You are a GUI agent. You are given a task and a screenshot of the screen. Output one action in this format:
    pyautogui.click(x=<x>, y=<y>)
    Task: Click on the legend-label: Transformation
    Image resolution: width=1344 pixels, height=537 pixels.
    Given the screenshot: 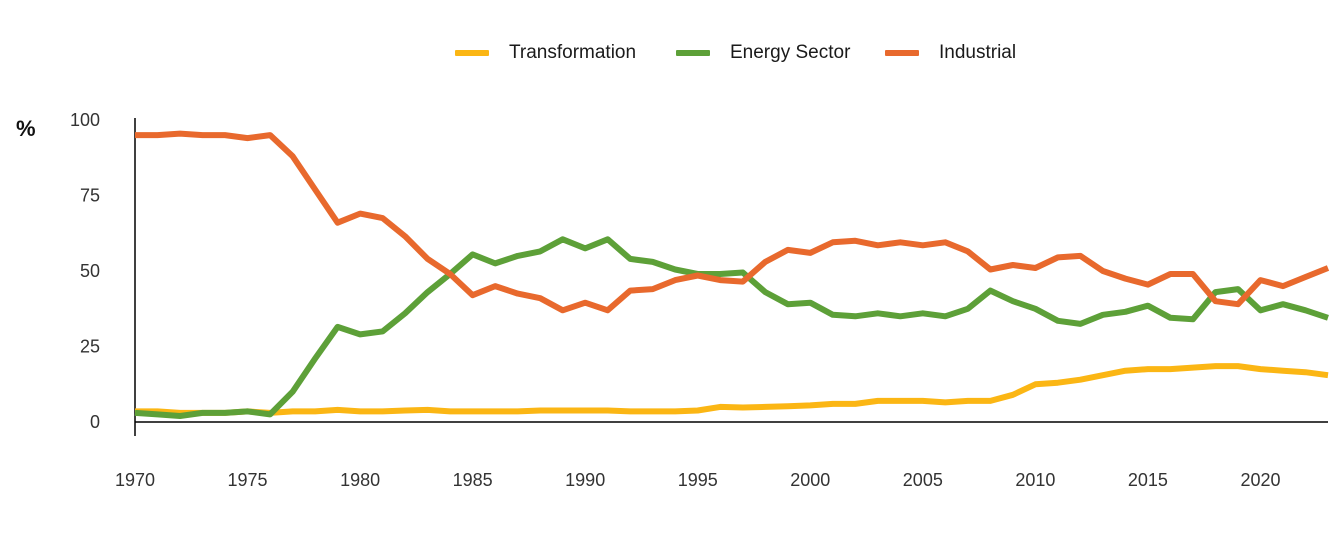 What is the action you would take?
    pyautogui.click(x=573, y=52)
    